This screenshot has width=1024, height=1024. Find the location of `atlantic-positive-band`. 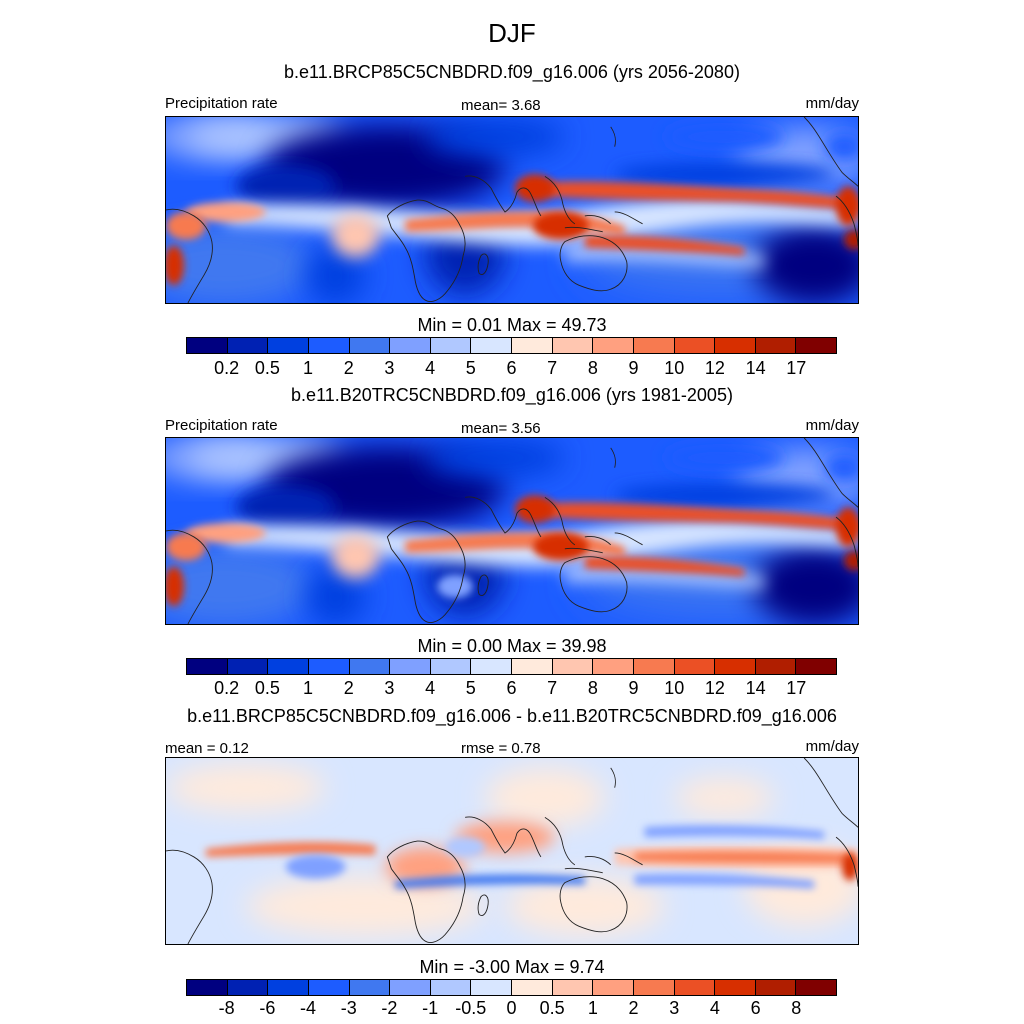

atlantic-positive-band is located at coordinates (290, 849).